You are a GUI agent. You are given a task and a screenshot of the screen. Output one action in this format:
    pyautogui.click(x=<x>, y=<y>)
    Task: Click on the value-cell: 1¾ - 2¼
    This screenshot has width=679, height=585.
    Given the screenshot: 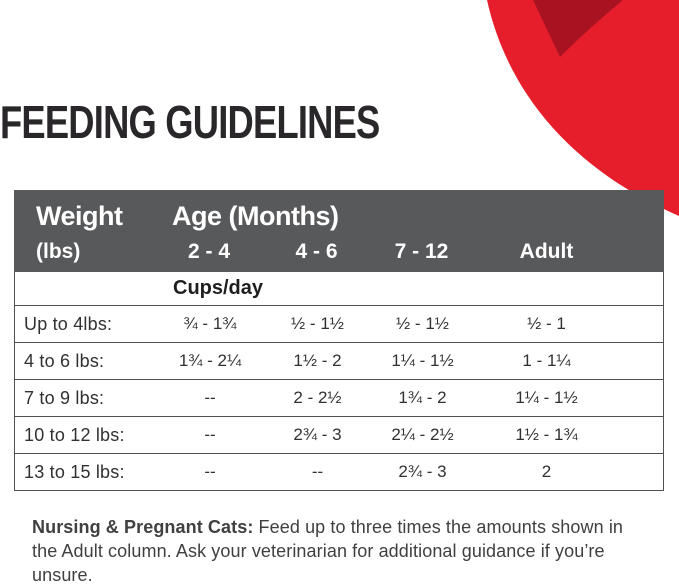 What is the action you would take?
    pyautogui.click(x=210, y=360)
    